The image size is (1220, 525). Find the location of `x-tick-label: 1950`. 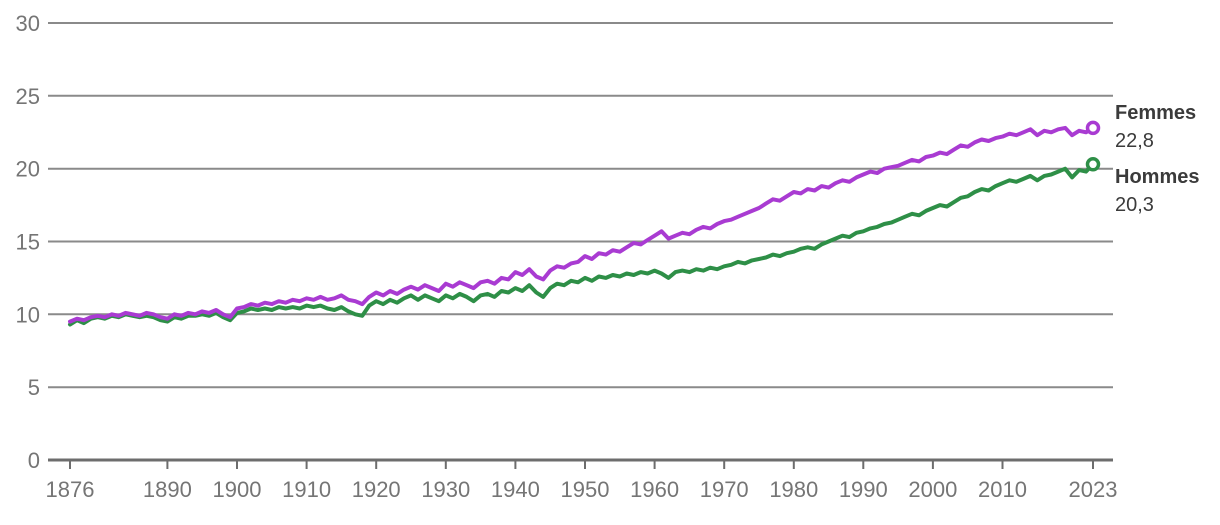

x-tick-label: 1950 is located at coordinates (585, 489).